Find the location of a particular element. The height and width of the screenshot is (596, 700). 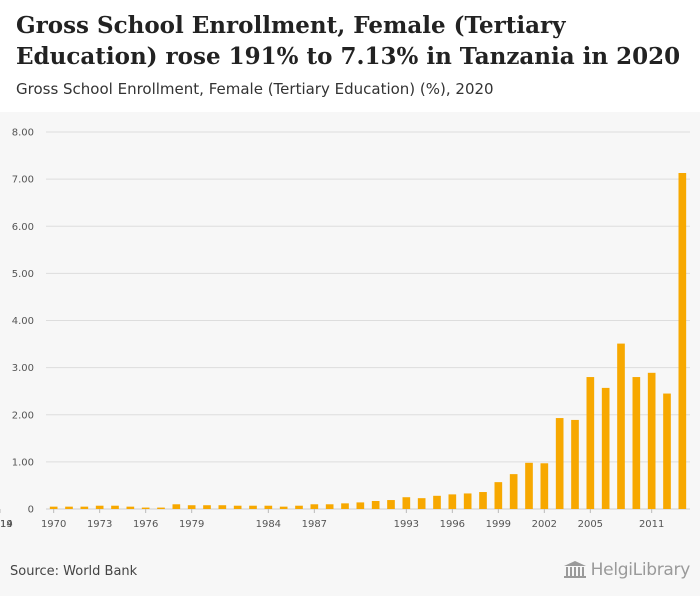

chart-footer: Source: World Bank HelgiLibrary is located at coordinates (350, 569).